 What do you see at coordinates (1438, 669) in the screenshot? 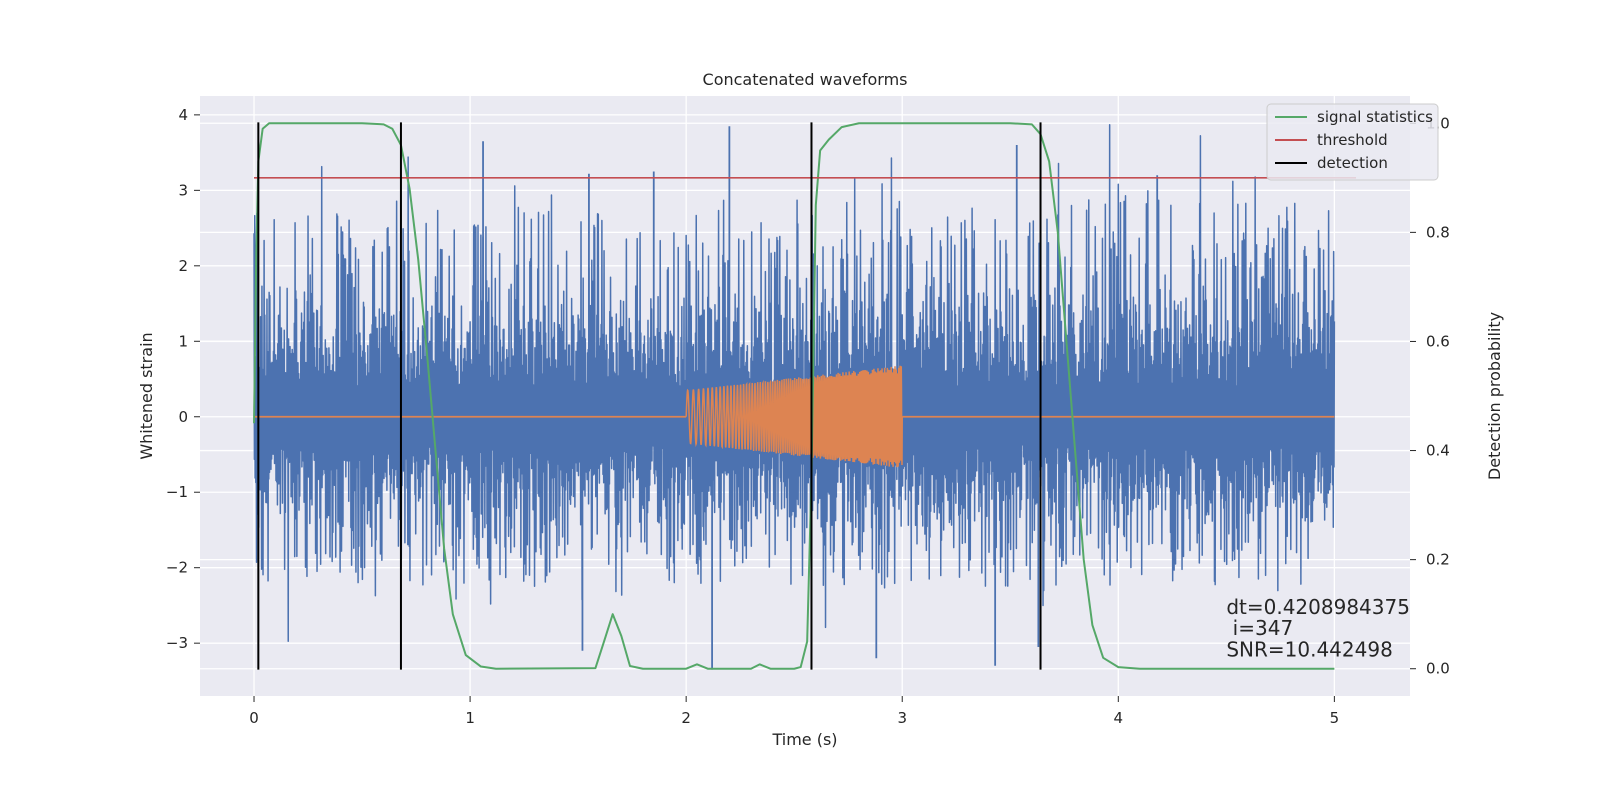
I see `y-right-tick-label: 0.0` at bounding box center [1438, 669].